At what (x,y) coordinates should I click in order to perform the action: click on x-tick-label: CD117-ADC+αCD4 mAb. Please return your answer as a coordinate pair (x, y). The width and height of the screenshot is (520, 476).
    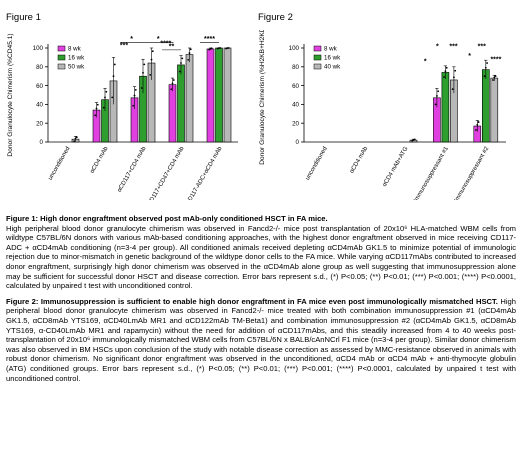
    Looking at the image, I should click on (204, 172).